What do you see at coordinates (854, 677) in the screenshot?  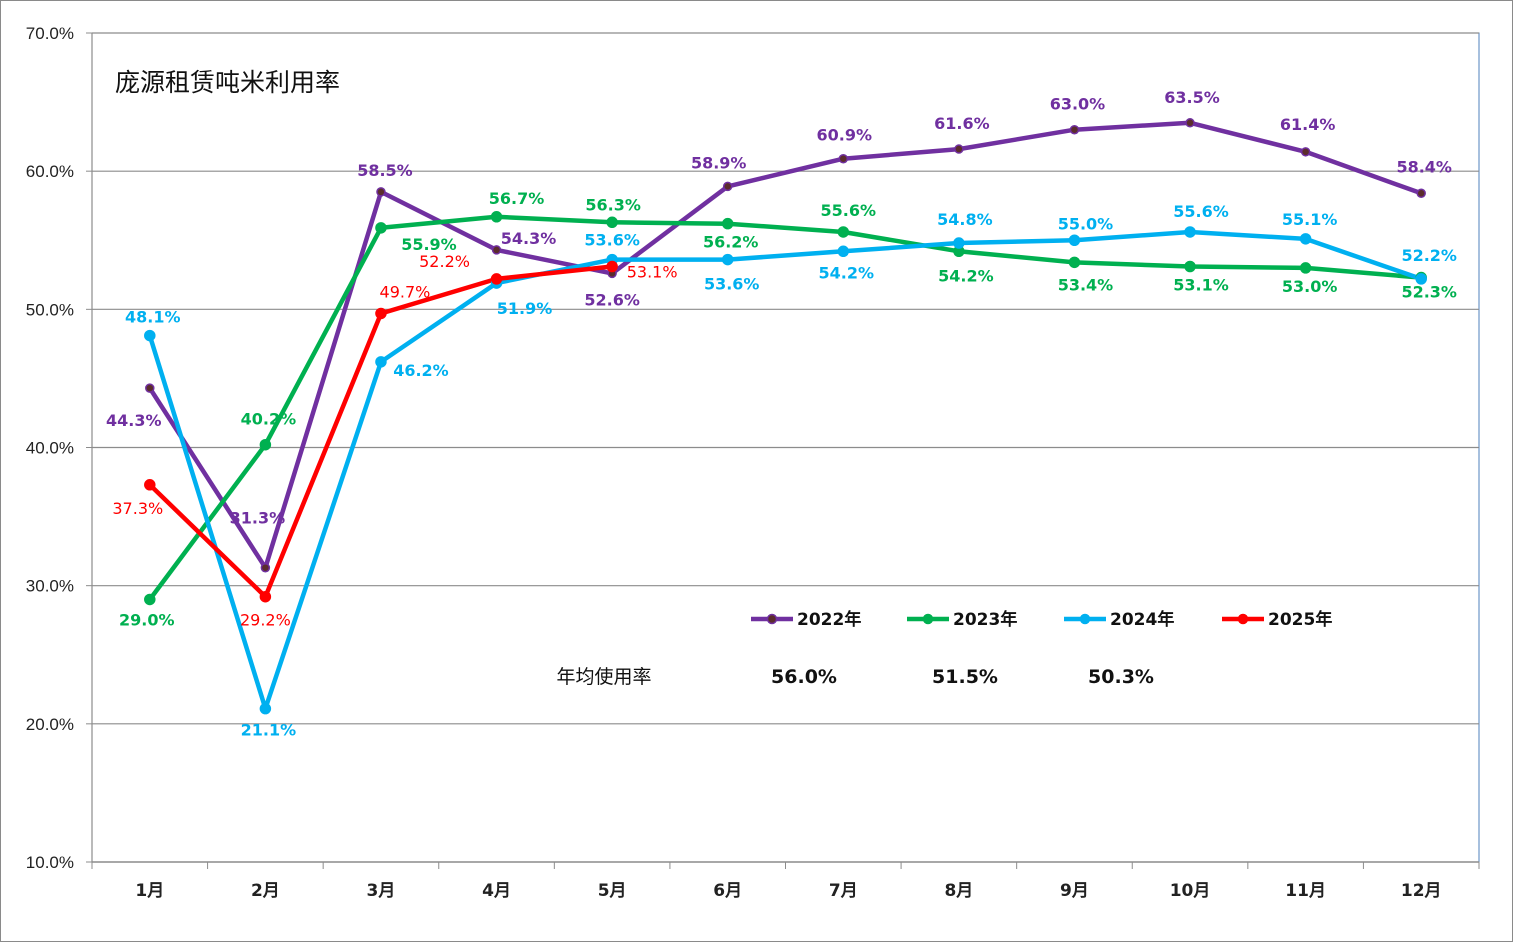 I see `annual-average-row: 年均使用率 56.0% 51.5% 50.3%` at bounding box center [854, 677].